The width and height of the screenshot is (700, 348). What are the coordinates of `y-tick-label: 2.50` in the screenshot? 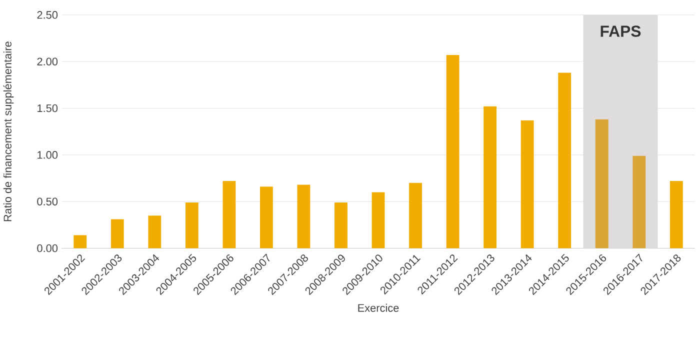 It's located at (47, 15).